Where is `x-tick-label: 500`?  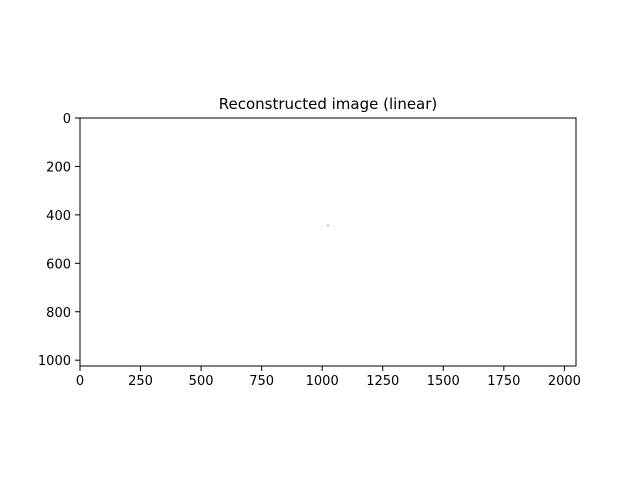
x-tick-label: 500 is located at coordinates (201, 381).